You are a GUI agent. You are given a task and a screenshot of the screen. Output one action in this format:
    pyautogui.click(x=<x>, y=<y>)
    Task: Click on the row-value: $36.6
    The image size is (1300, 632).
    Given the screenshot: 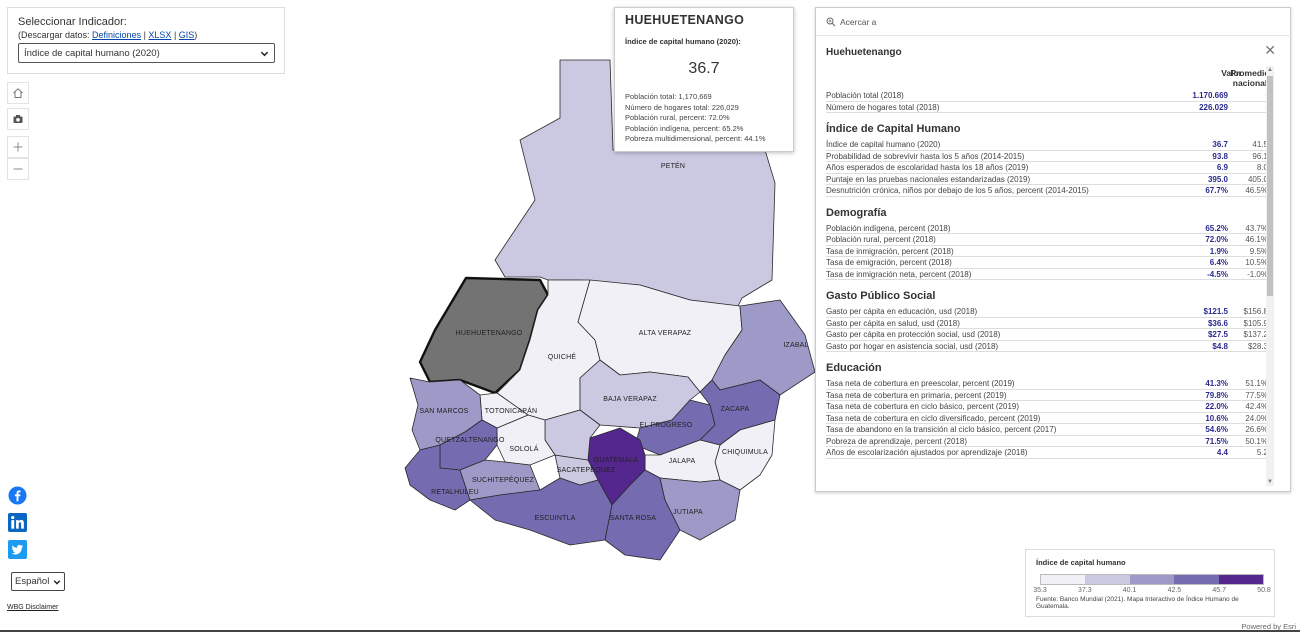 What is the action you would take?
    pyautogui.click(x=1217, y=323)
    